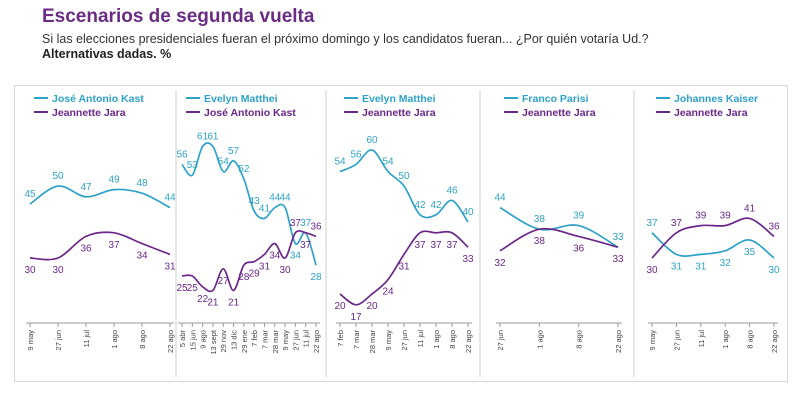  What do you see at coordinates (716, 99) in the screenshot?
I see `legend-label: Johannes Kaiser` at bounding box center [716, 99].